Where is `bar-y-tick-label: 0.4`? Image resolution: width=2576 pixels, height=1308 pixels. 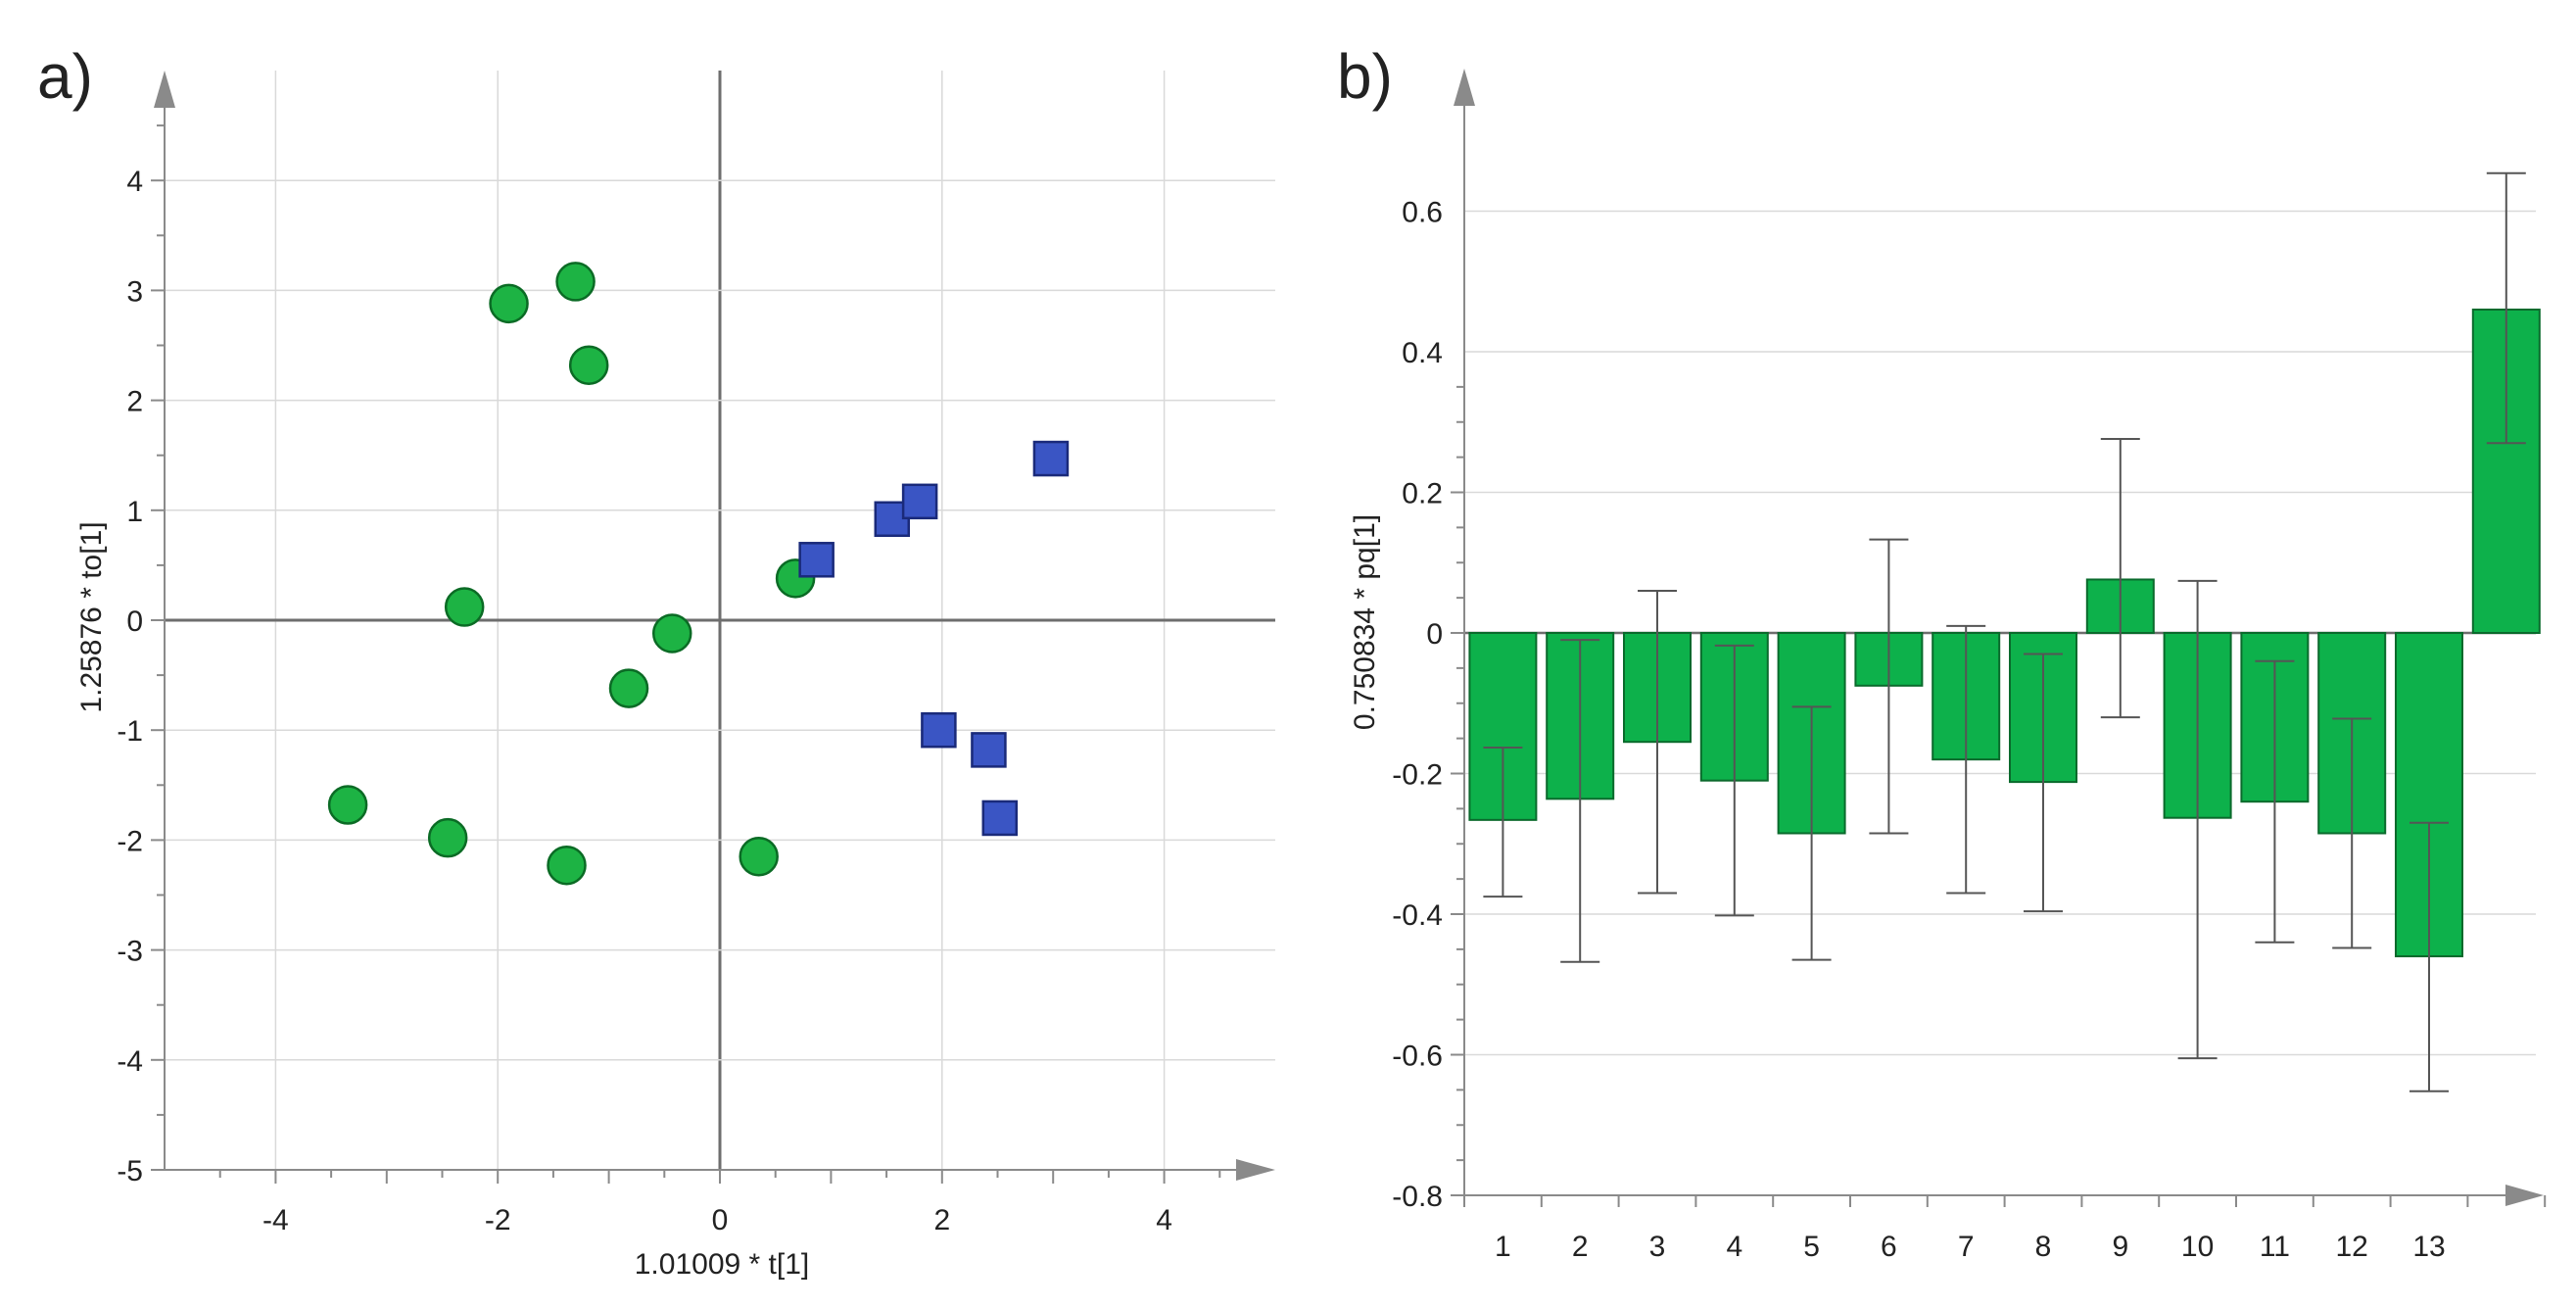 bar-y-tick-label: 0.4 is located at coordinates (1422, 353).